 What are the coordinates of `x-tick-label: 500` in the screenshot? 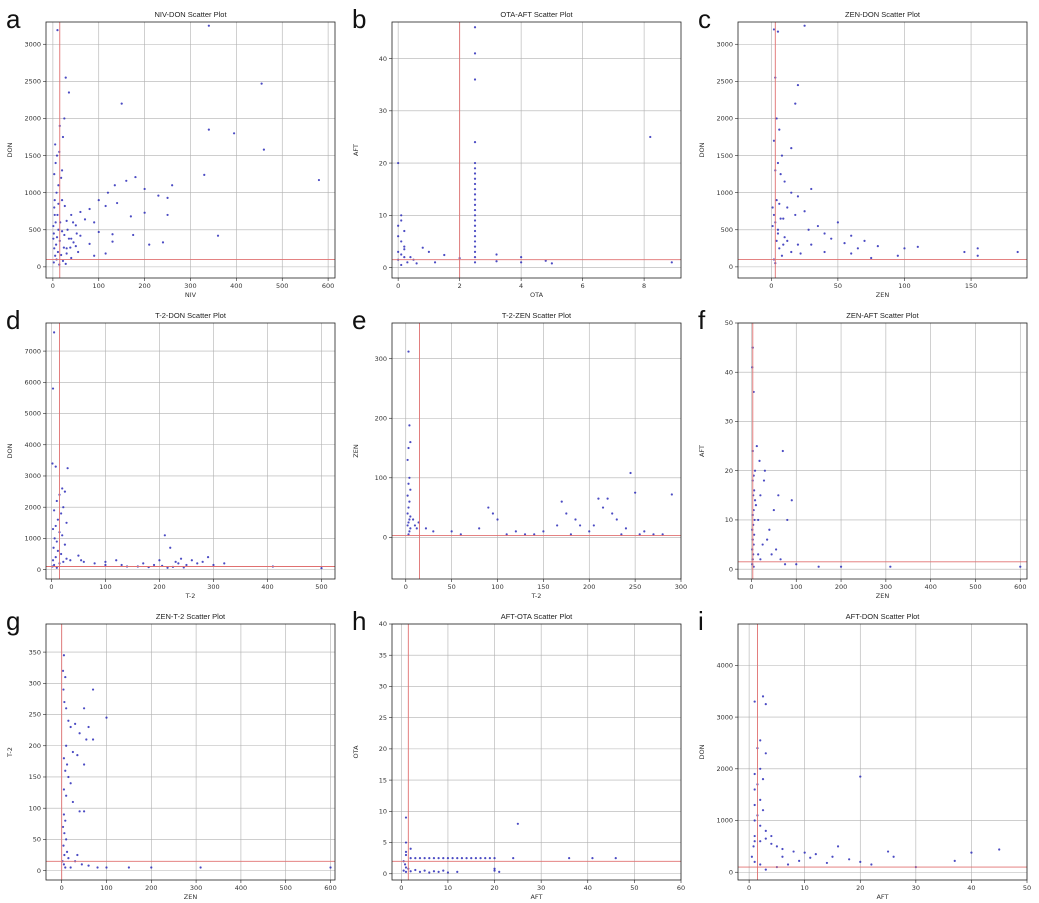 It's located at (321, 587).